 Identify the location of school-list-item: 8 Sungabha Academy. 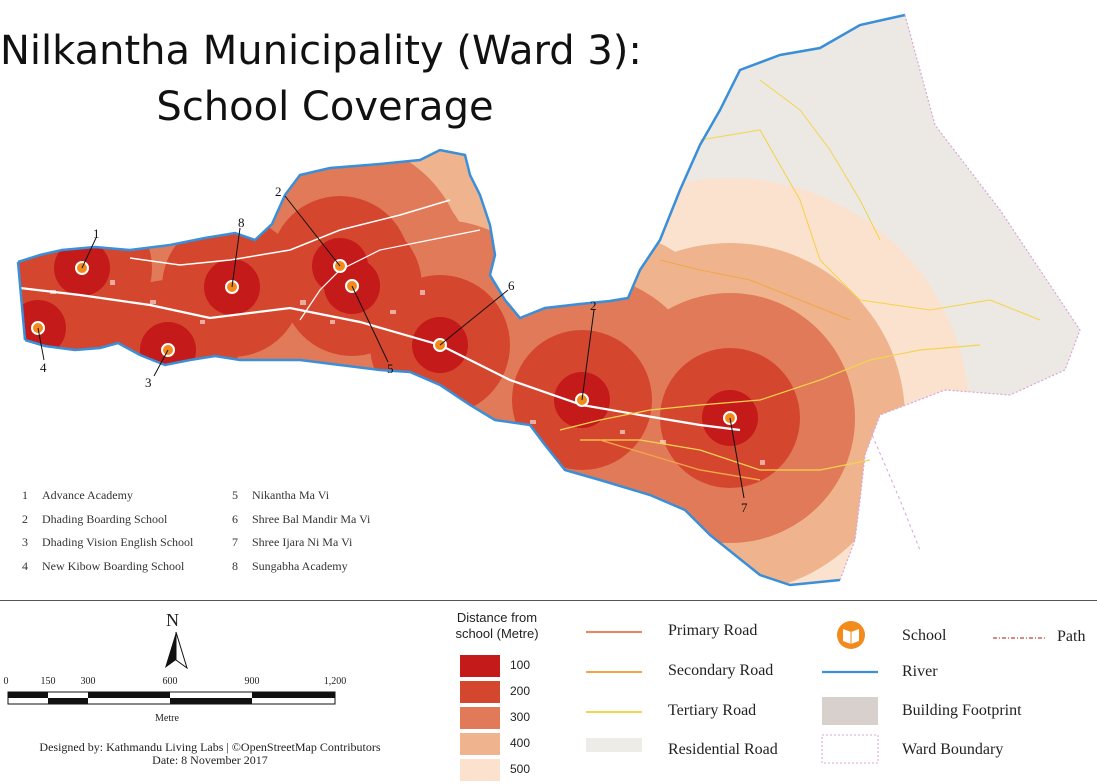
(290, 565).